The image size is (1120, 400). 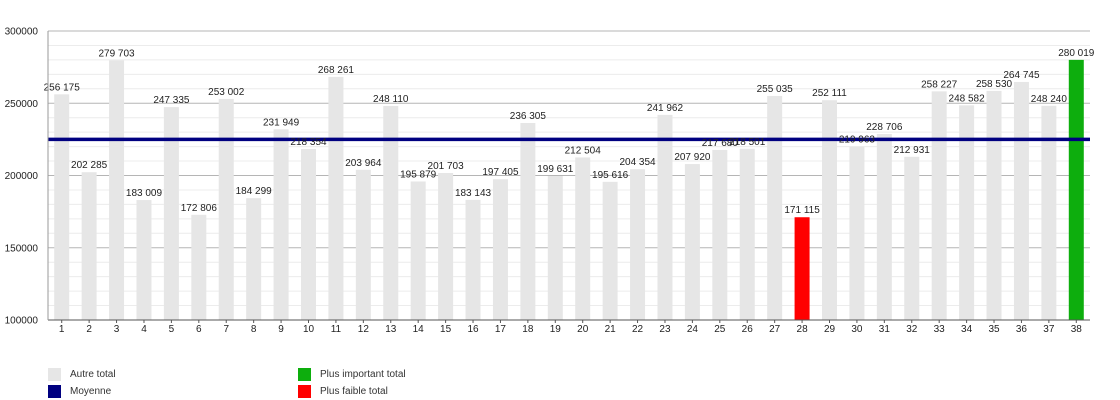 What do you see at coordinates (89, 329) in the screenshot?
I see `x-tick-label: 2` at bounding box center [89, 329].